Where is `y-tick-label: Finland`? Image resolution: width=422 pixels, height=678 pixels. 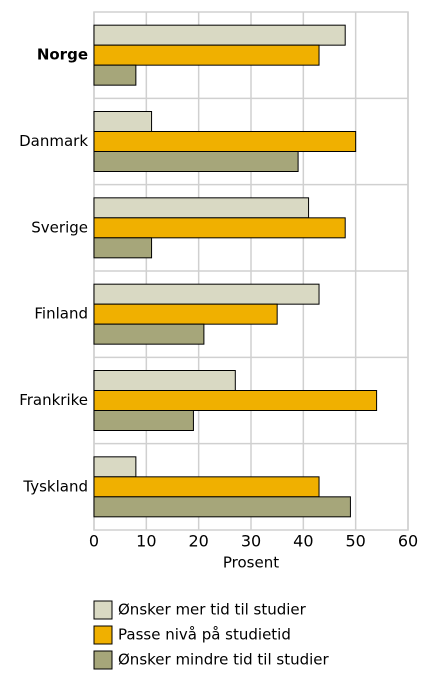
y-tick-label: Finland is located at coordinates (61, 314).